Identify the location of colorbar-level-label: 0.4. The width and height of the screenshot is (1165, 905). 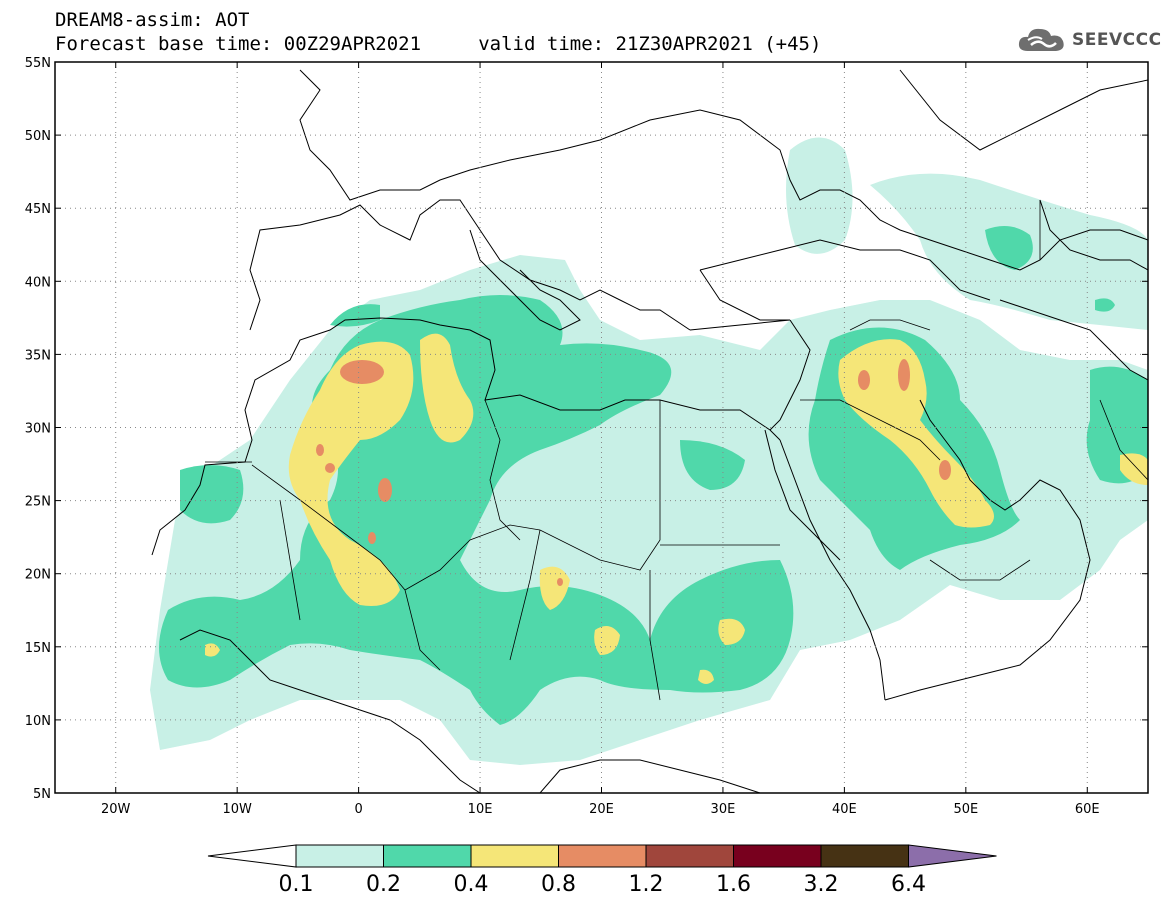
(471, 884).